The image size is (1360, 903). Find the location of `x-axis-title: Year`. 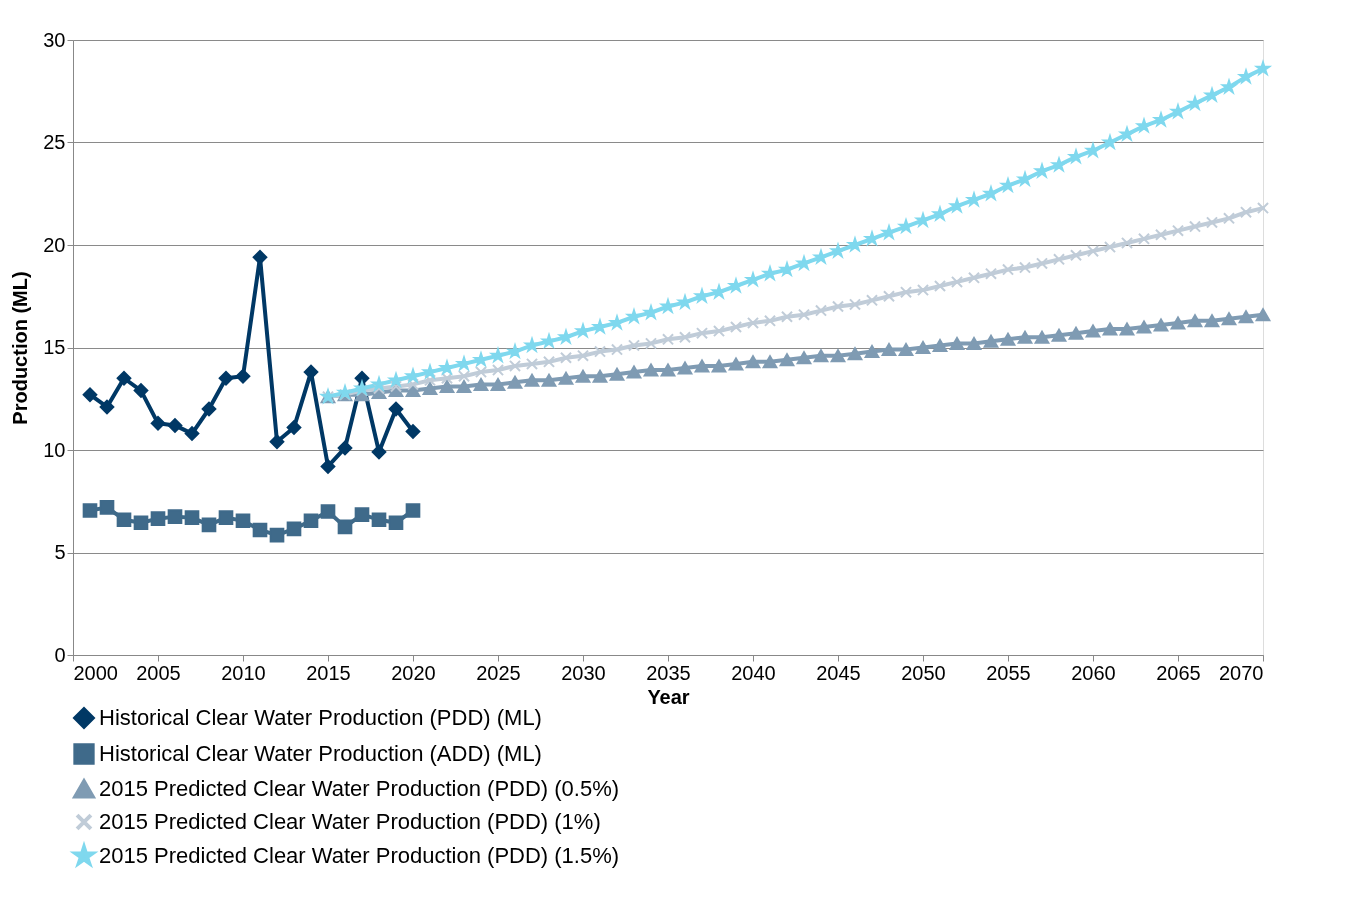

x-axis-title: Year is located at coordinates (668, 696).